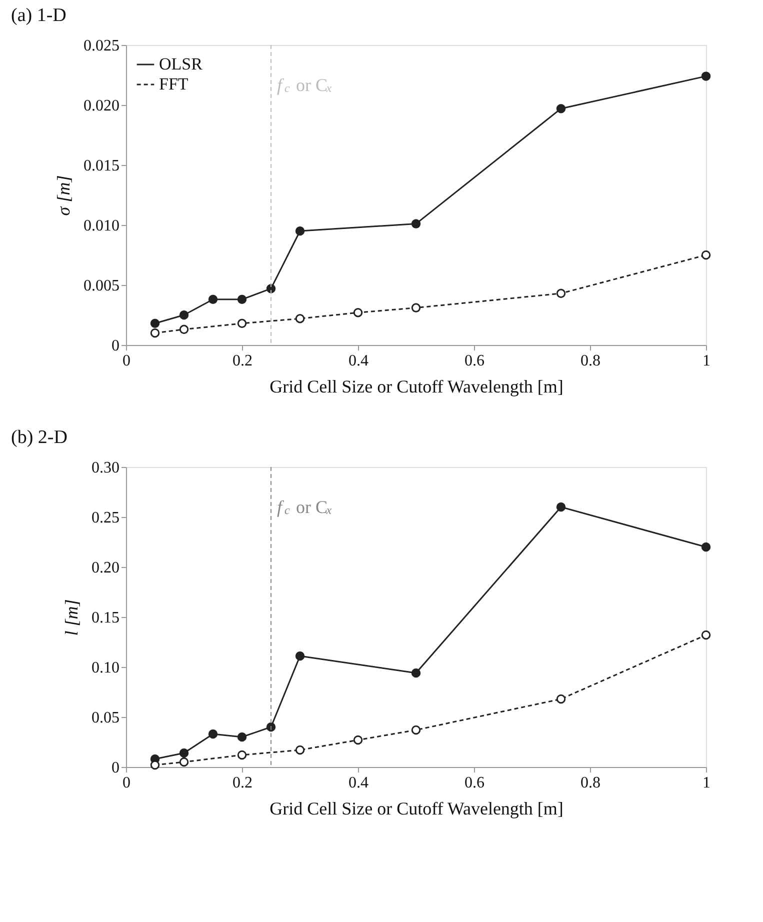  I want to click on y-axis-title: σ [m], so click(64, 195).